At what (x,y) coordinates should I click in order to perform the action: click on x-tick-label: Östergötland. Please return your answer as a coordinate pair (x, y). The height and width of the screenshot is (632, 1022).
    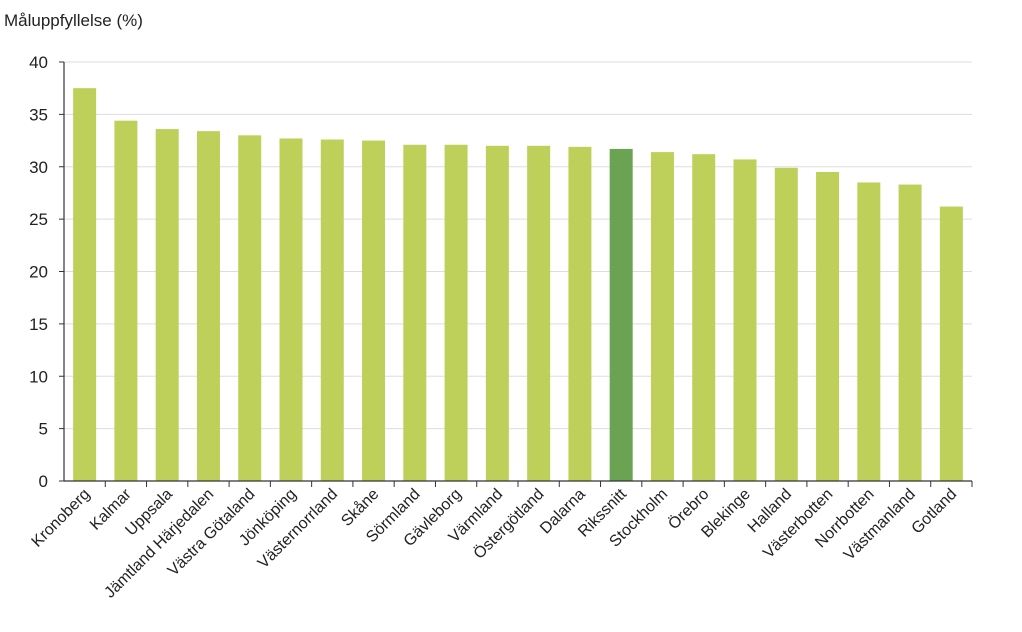
    Looking at the image, I should click on (509, 524).